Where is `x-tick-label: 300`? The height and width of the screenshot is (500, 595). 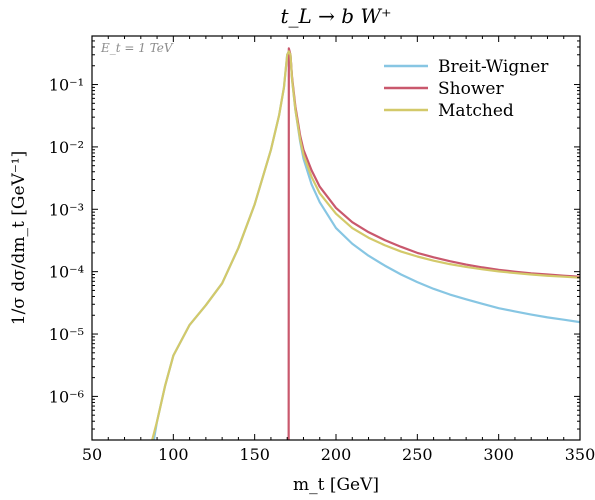
x-tick-label: 300 is located at coordinates (498, 454).